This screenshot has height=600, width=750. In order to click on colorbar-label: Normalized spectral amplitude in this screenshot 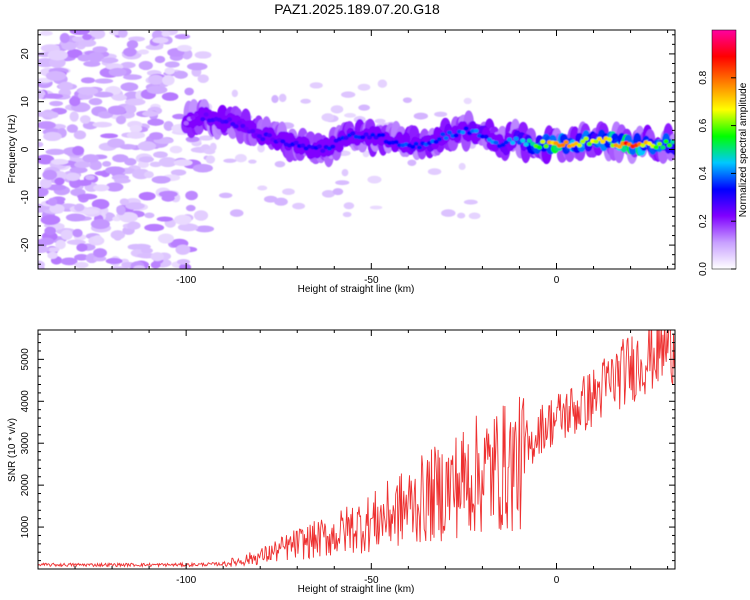, I will do `click(743, 149)`.